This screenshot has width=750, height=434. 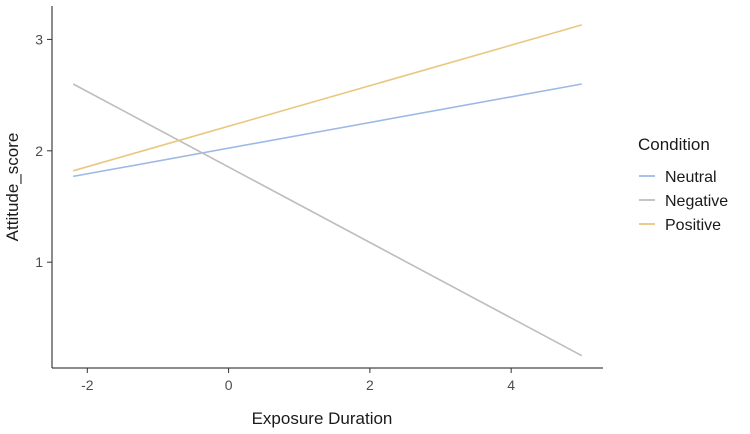 I want to click on x-tick-label: 2, so click(x=370, y=385).